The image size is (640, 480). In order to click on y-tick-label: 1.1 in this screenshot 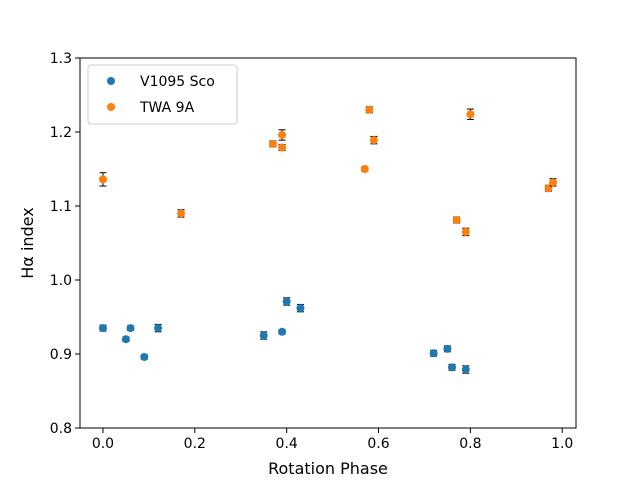, I will do `click(61, 207)`.